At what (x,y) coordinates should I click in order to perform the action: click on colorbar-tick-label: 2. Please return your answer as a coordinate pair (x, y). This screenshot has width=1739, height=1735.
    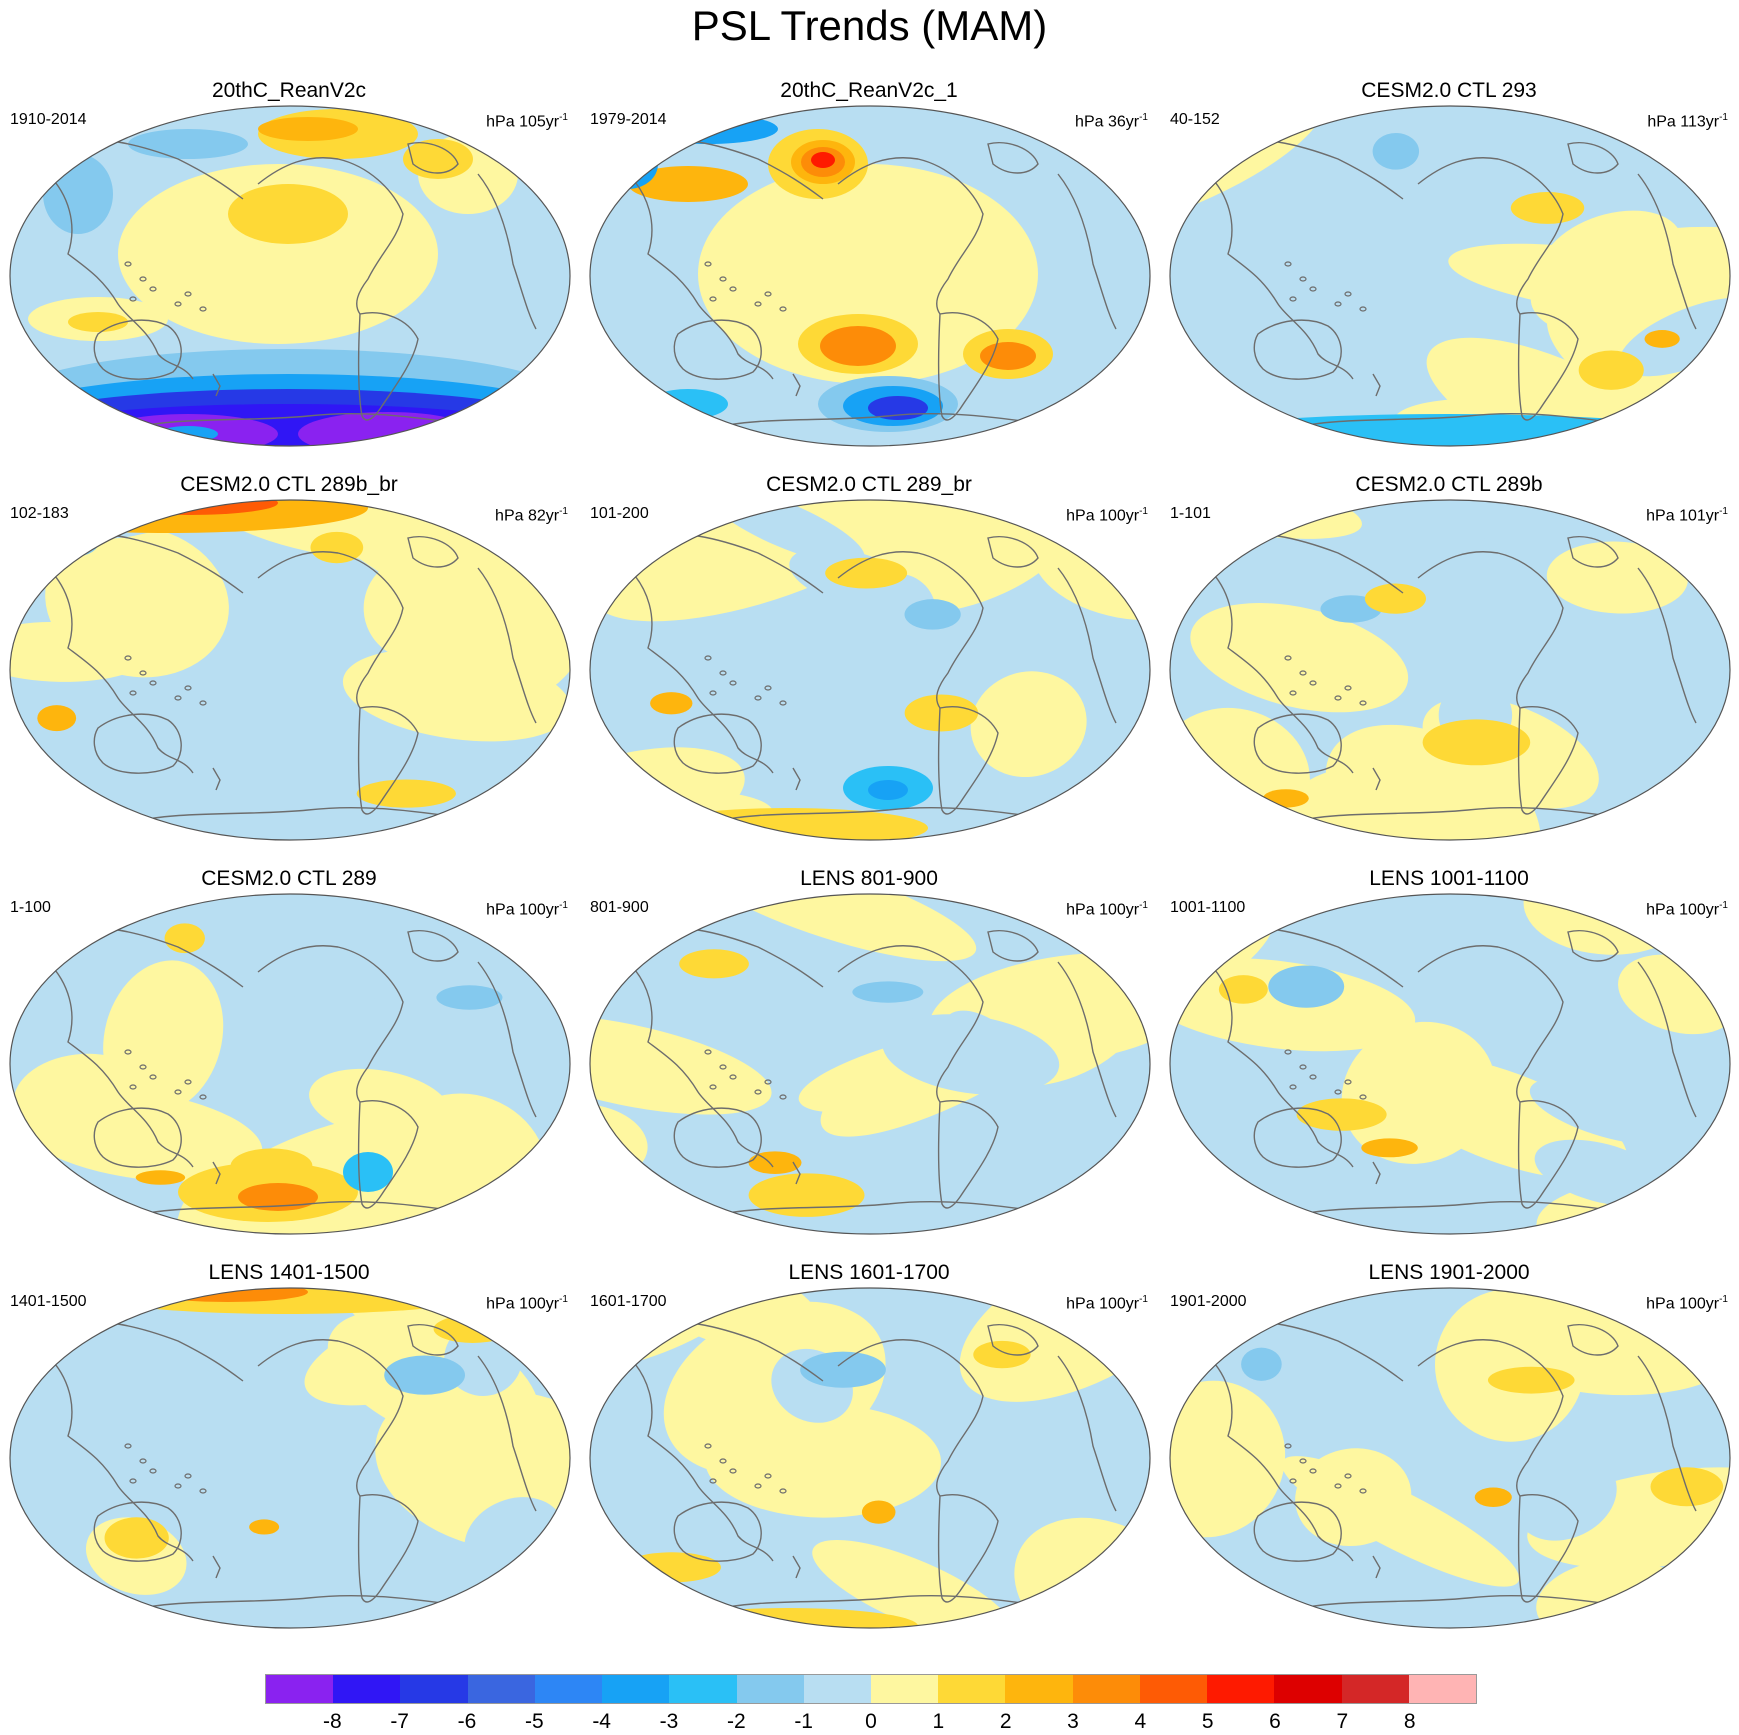
    Looking at the image, I should click on (1005, 1721).